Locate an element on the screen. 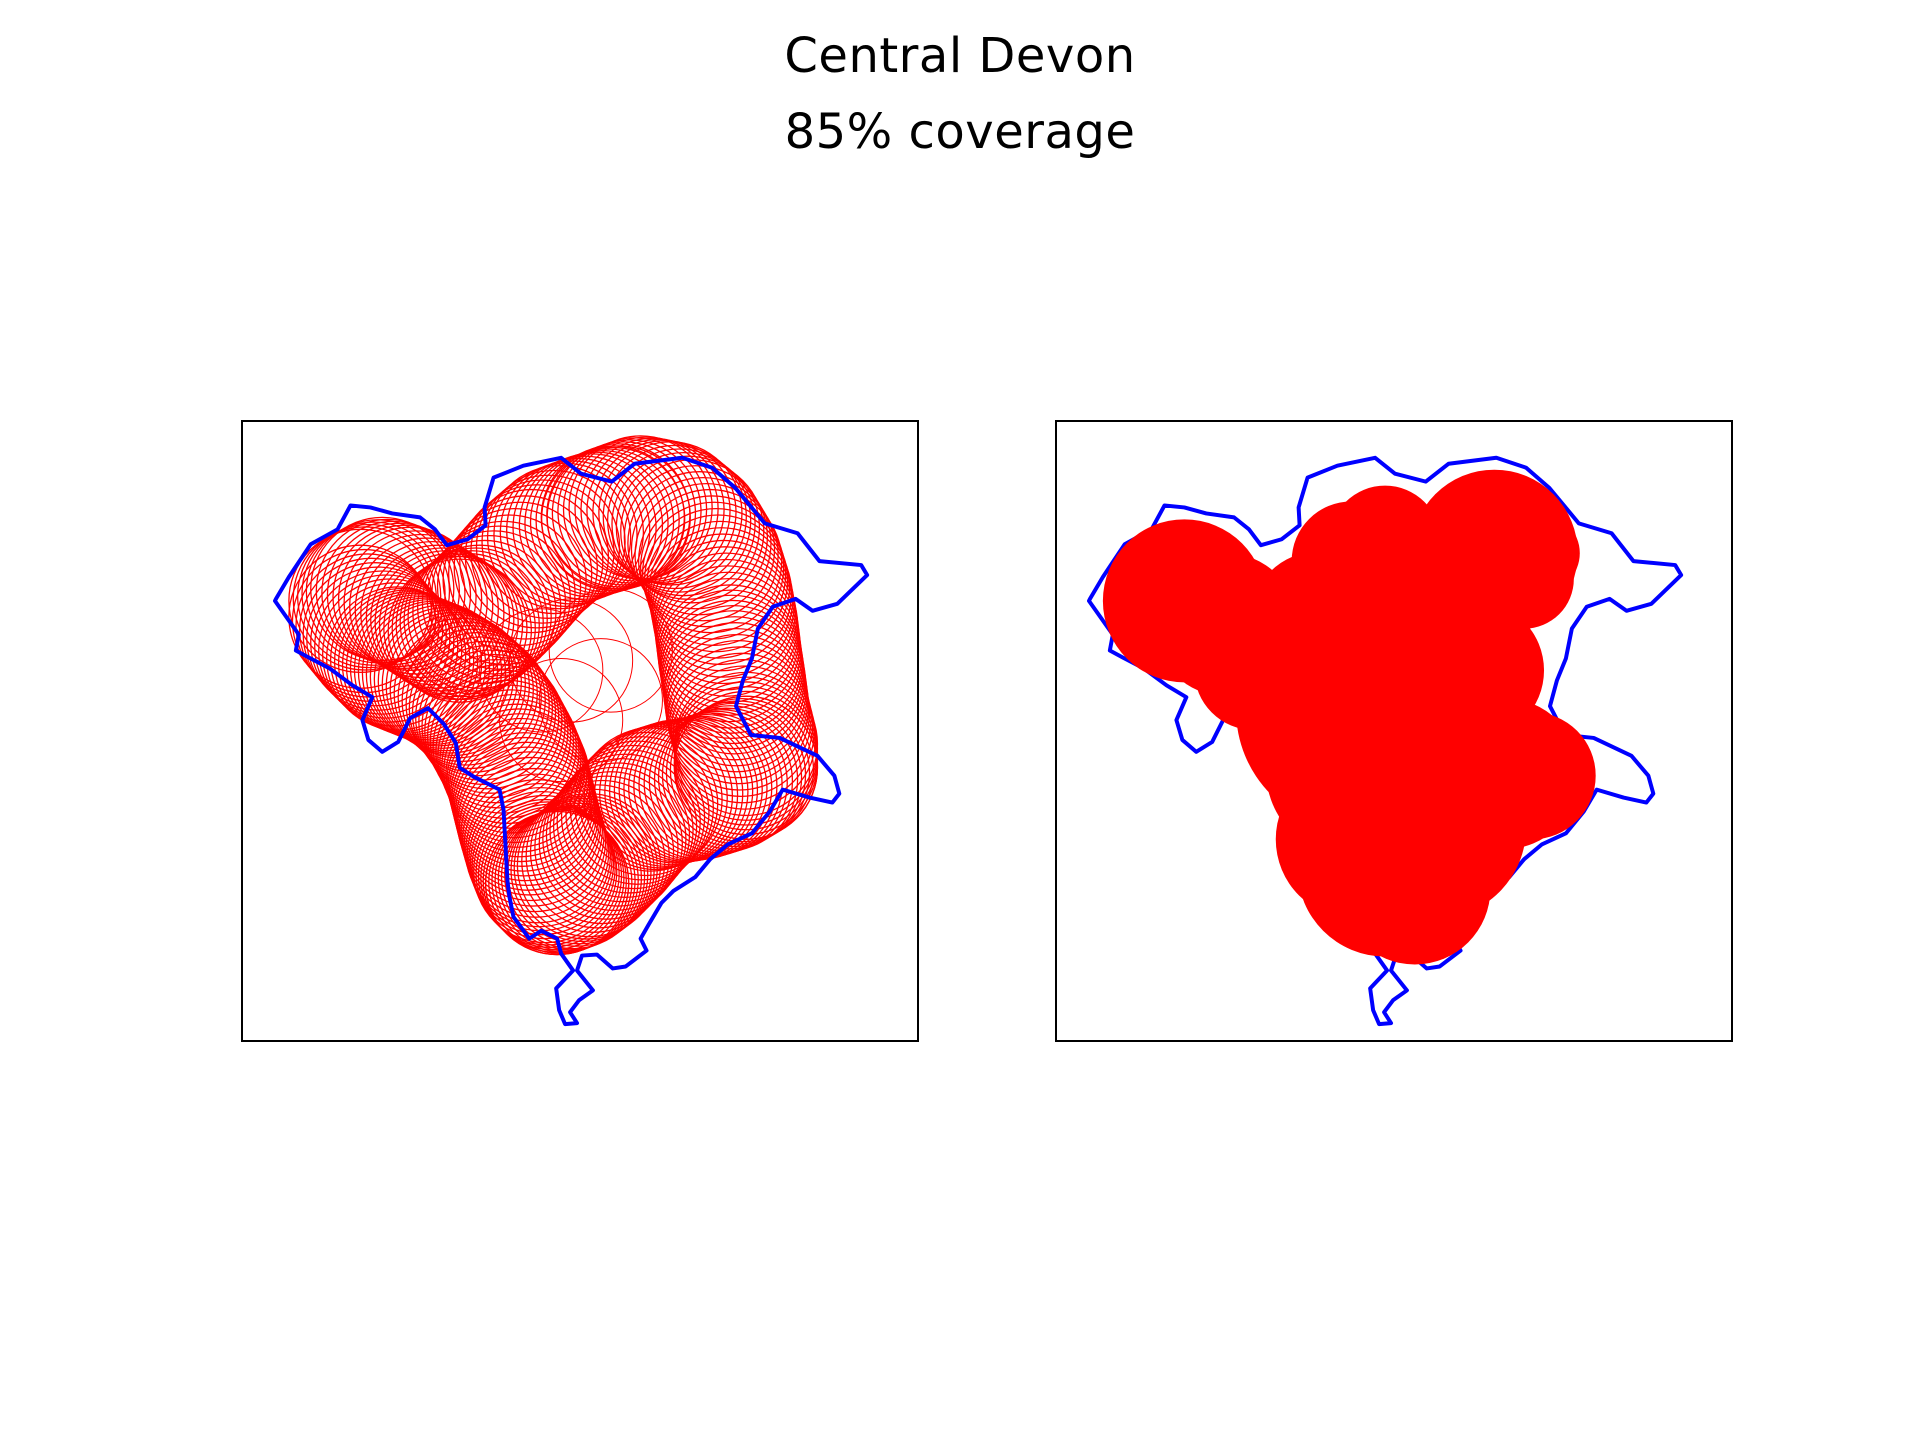 This screenshot has width=1920, height=1440. coverage-area-filled is located at coordinates (1349, 717).